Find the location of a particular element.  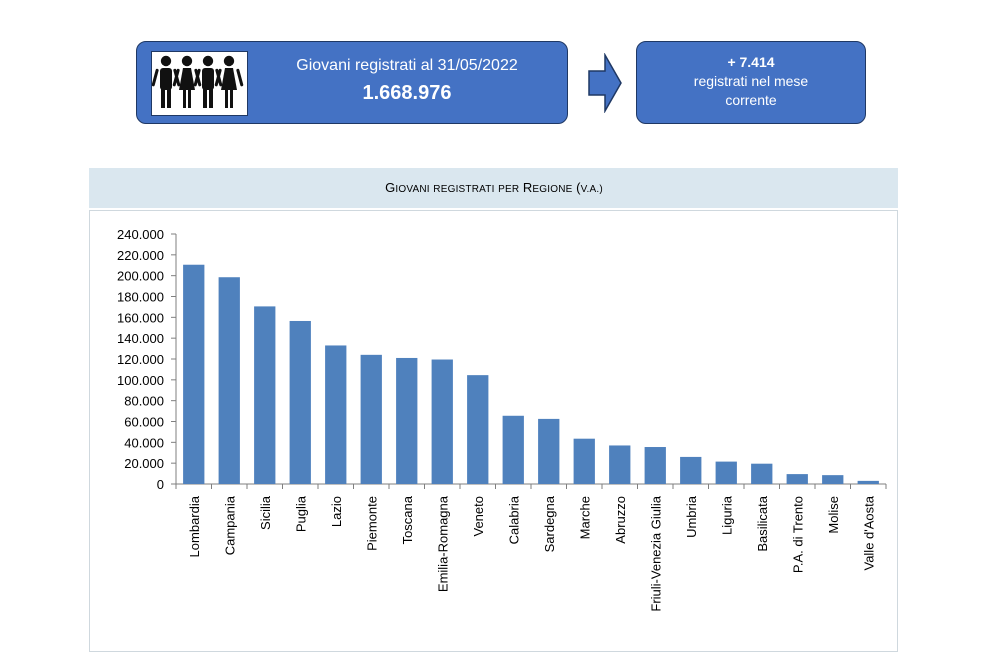

total-registered-value: 1.668.976 is located at coordinates (407, 93).